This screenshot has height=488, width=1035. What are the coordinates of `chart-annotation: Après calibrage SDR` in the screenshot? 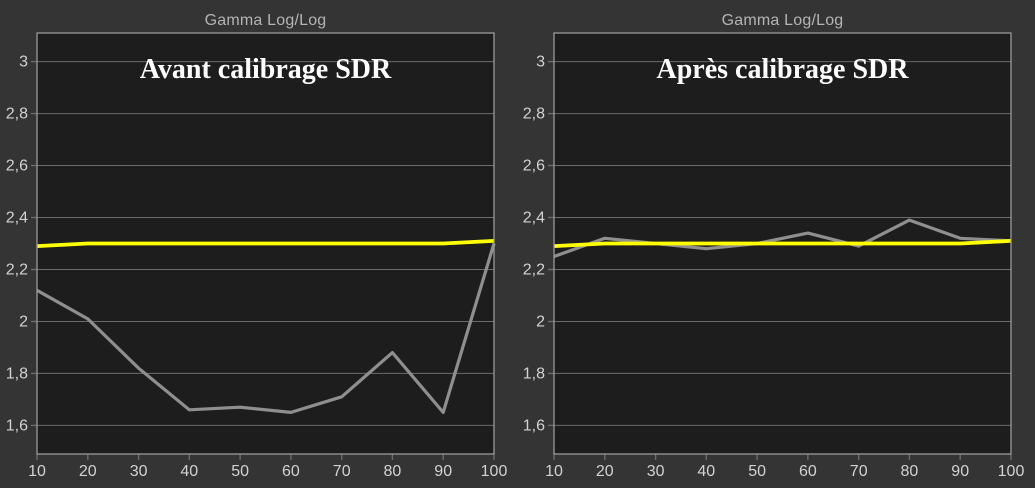 It's located at (782, 69).